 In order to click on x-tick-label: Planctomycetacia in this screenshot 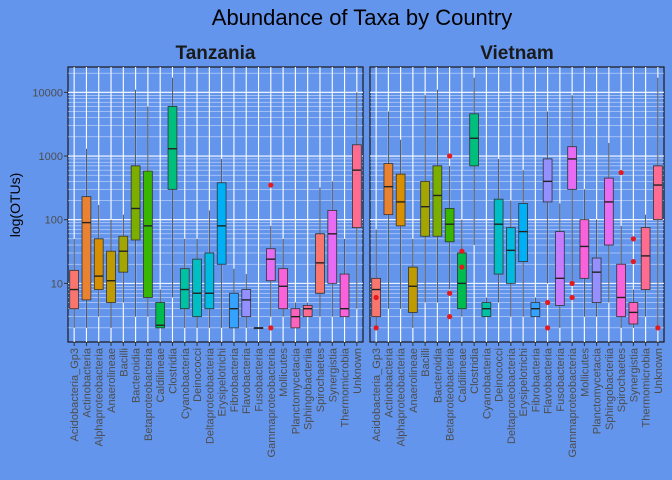, I will do `click(296, 390)`.